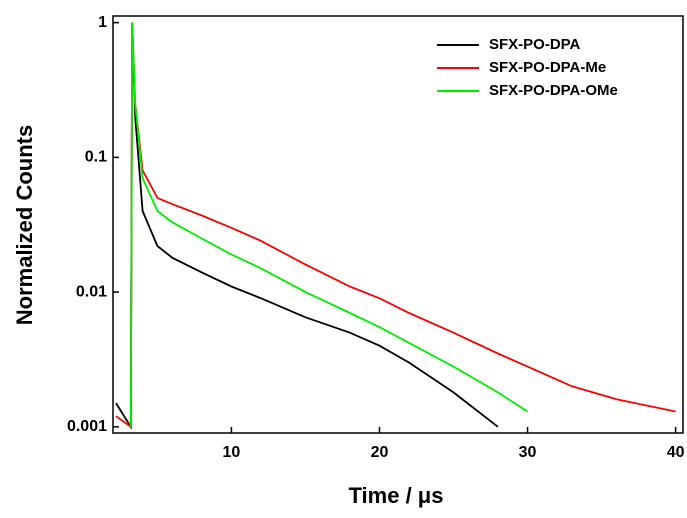 The image size is (687, 518). What do you see at coordinates (676, 452) in the screenshot?
I see `x-tick-label: 40` at bounding box center [676, 452].